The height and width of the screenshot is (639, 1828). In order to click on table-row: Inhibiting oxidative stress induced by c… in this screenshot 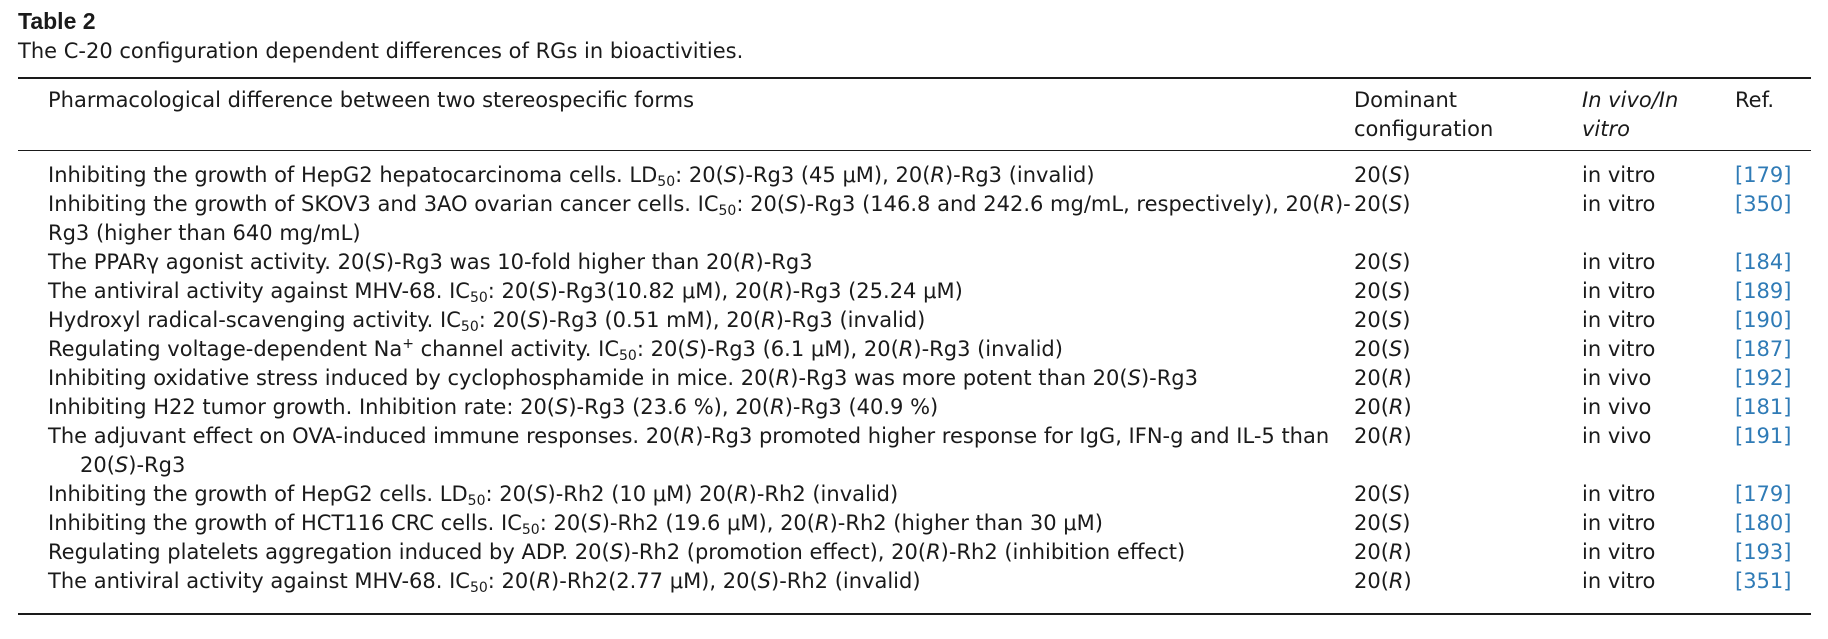, I will do `click(914, 378)`.